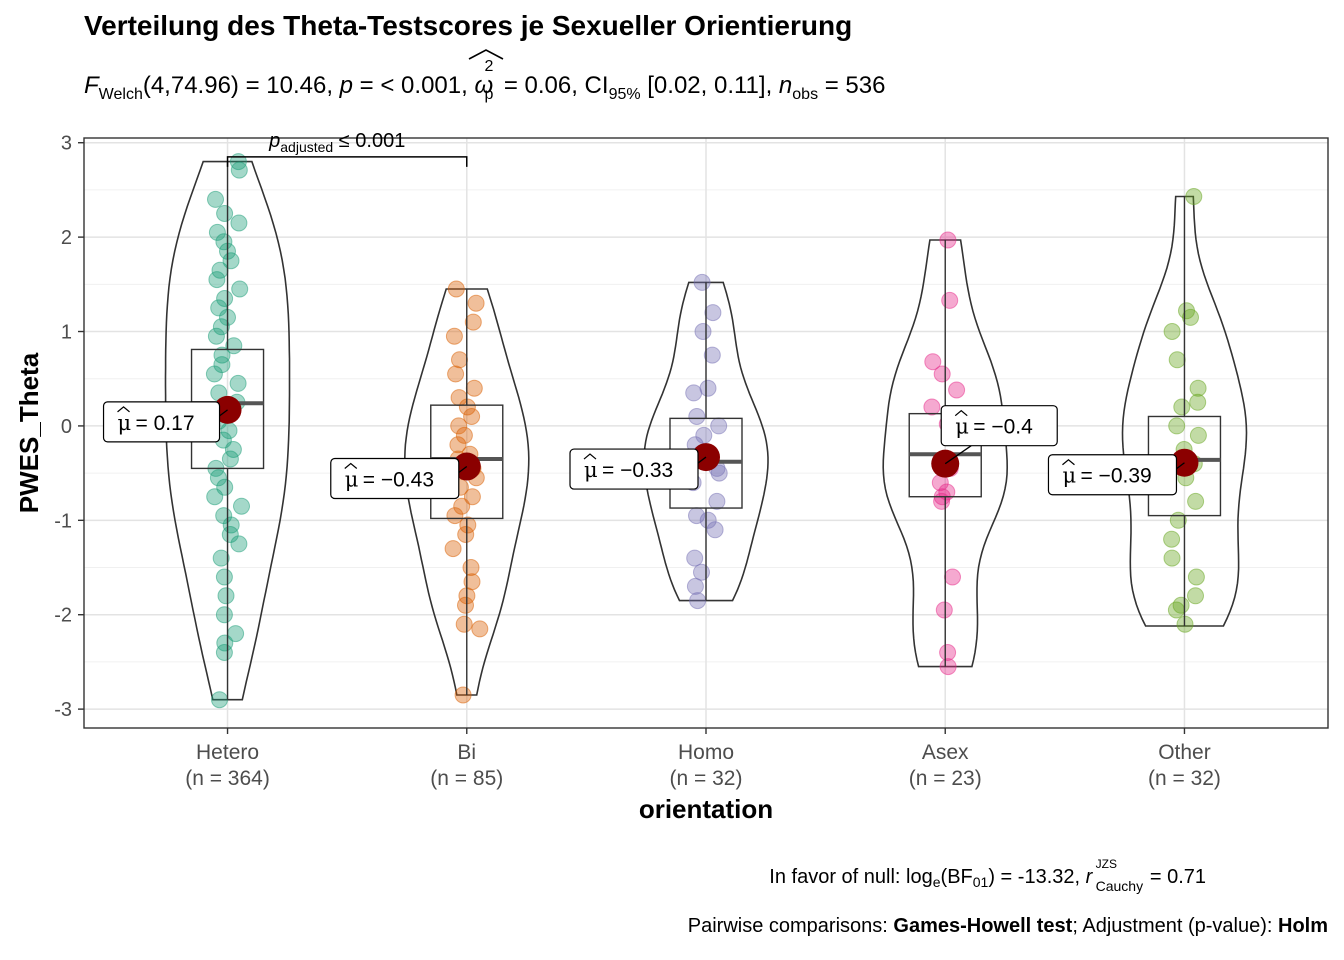 Image resolution: width=1344 pixels, height=960 pixels. I want to click on mean-hat-asex, so click(961, 413).